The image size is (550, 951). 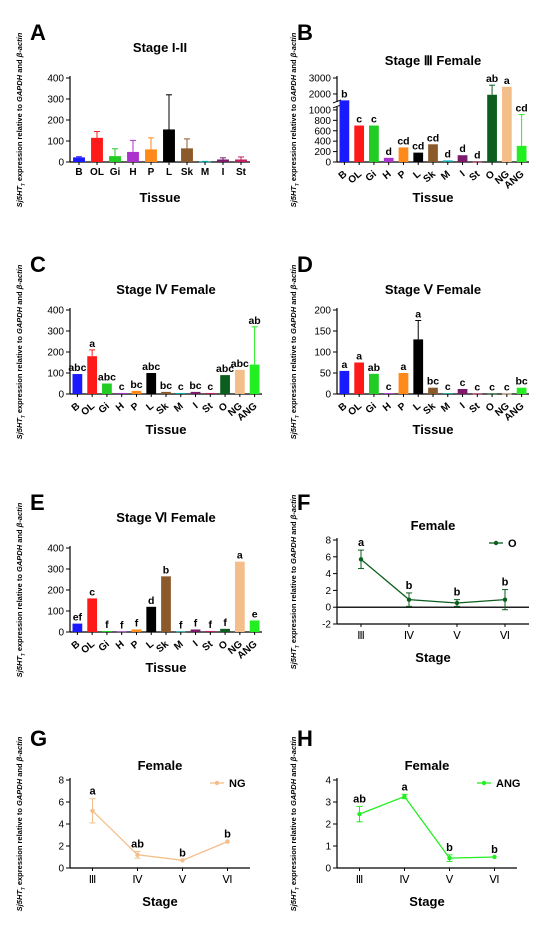 I want to click on x-tick-label: Sk, so click(x=162, y=409).